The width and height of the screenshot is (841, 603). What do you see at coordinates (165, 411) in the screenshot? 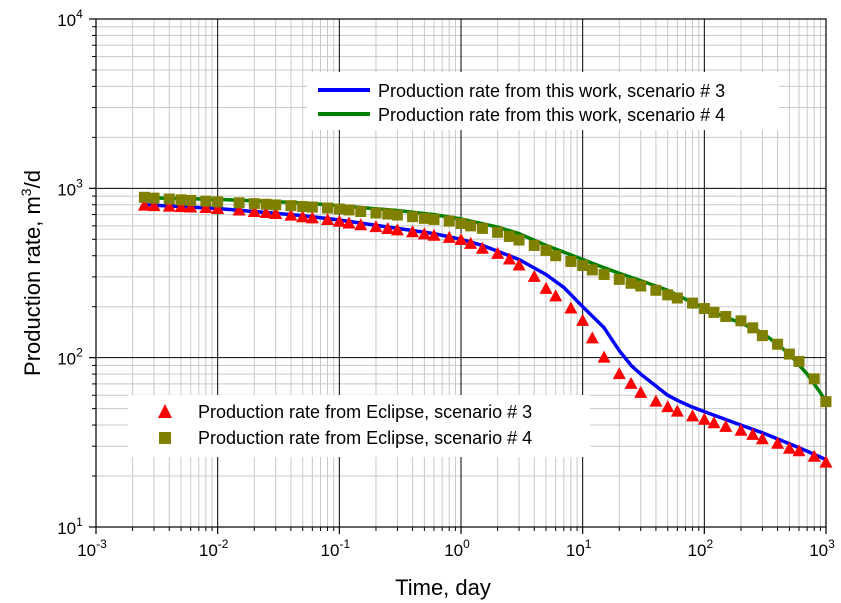
I see `legend-marker-triangle-swatch` at bounding box center [165, 411].